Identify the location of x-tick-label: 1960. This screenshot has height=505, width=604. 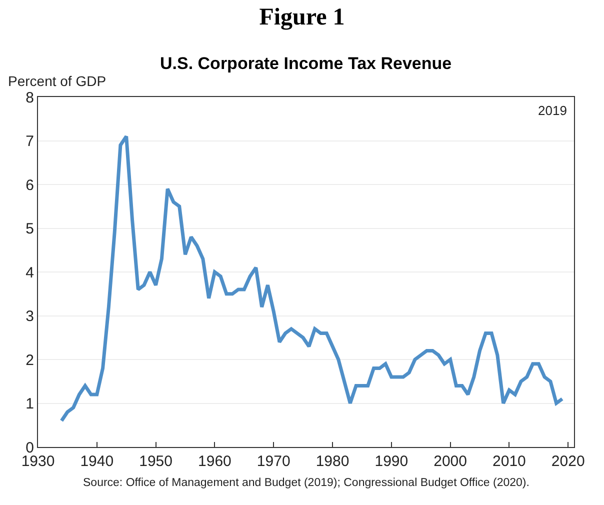
(215, 461).